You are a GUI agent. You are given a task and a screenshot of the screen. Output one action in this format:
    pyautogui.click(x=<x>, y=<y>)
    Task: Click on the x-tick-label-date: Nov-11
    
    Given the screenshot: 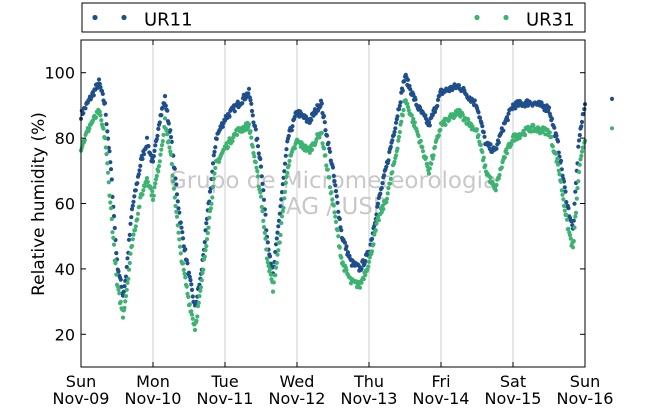 What is the action you would take?
    pyautogui.click(x=225, y=398)
    